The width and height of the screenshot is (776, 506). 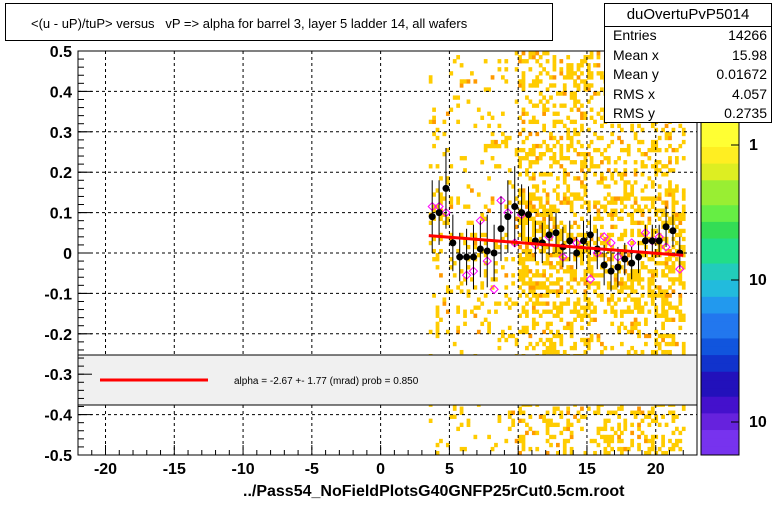 I want to click on x-tick-label: -10, so click(x=243, y=469).